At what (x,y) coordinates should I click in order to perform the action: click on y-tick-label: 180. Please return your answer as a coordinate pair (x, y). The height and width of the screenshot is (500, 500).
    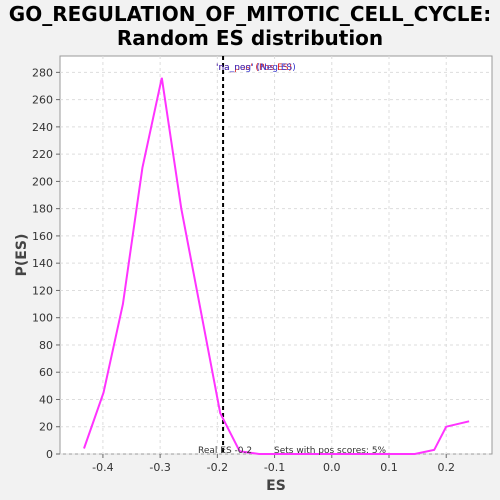
    Looking at the image, I should click on (42, 209).